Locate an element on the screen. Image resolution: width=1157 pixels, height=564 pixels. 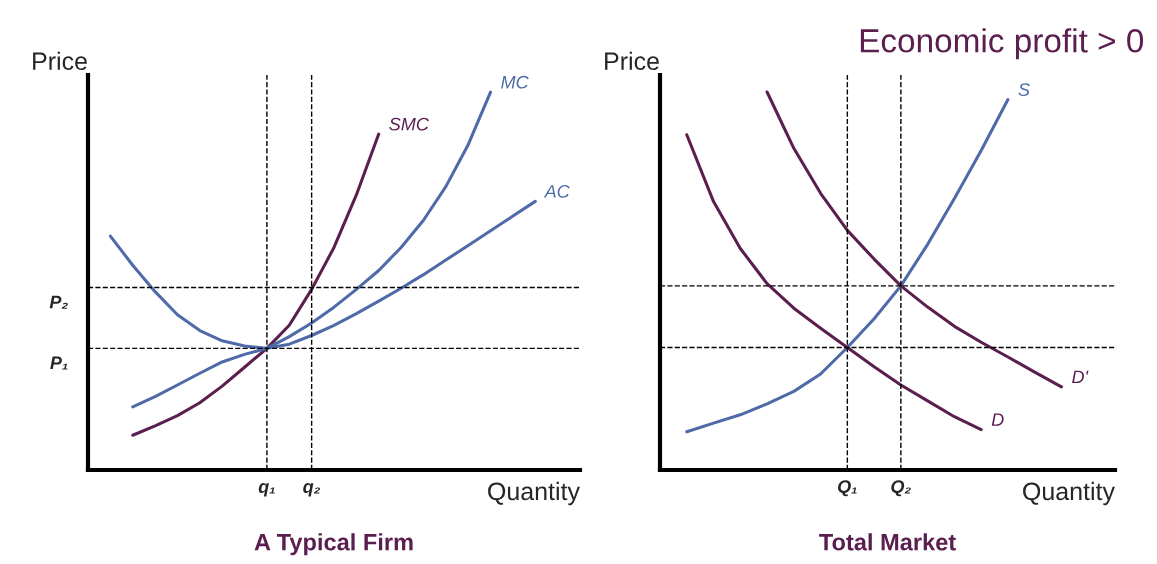
series-label: AC is located at coordinates (556, 191).